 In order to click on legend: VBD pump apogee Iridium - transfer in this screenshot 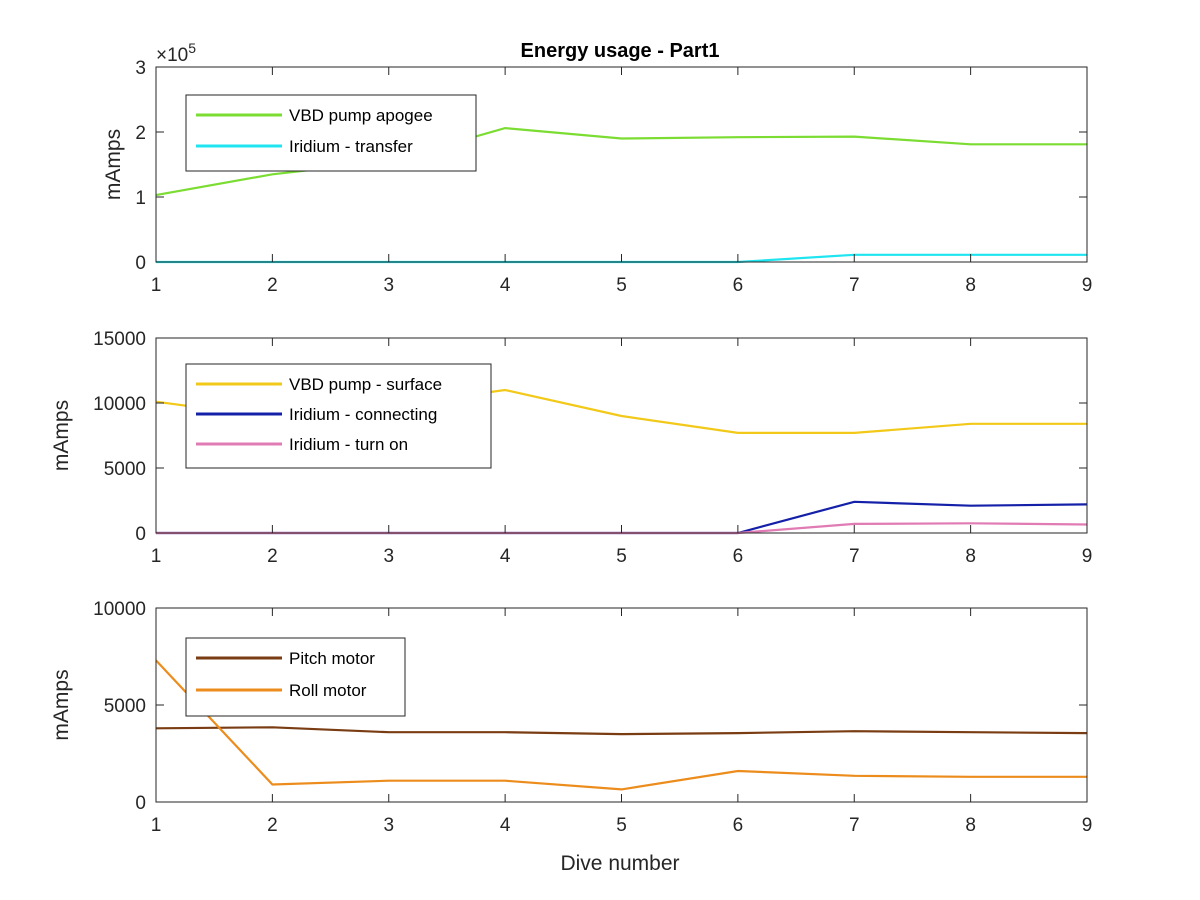, I will do `click(331, 133)`.